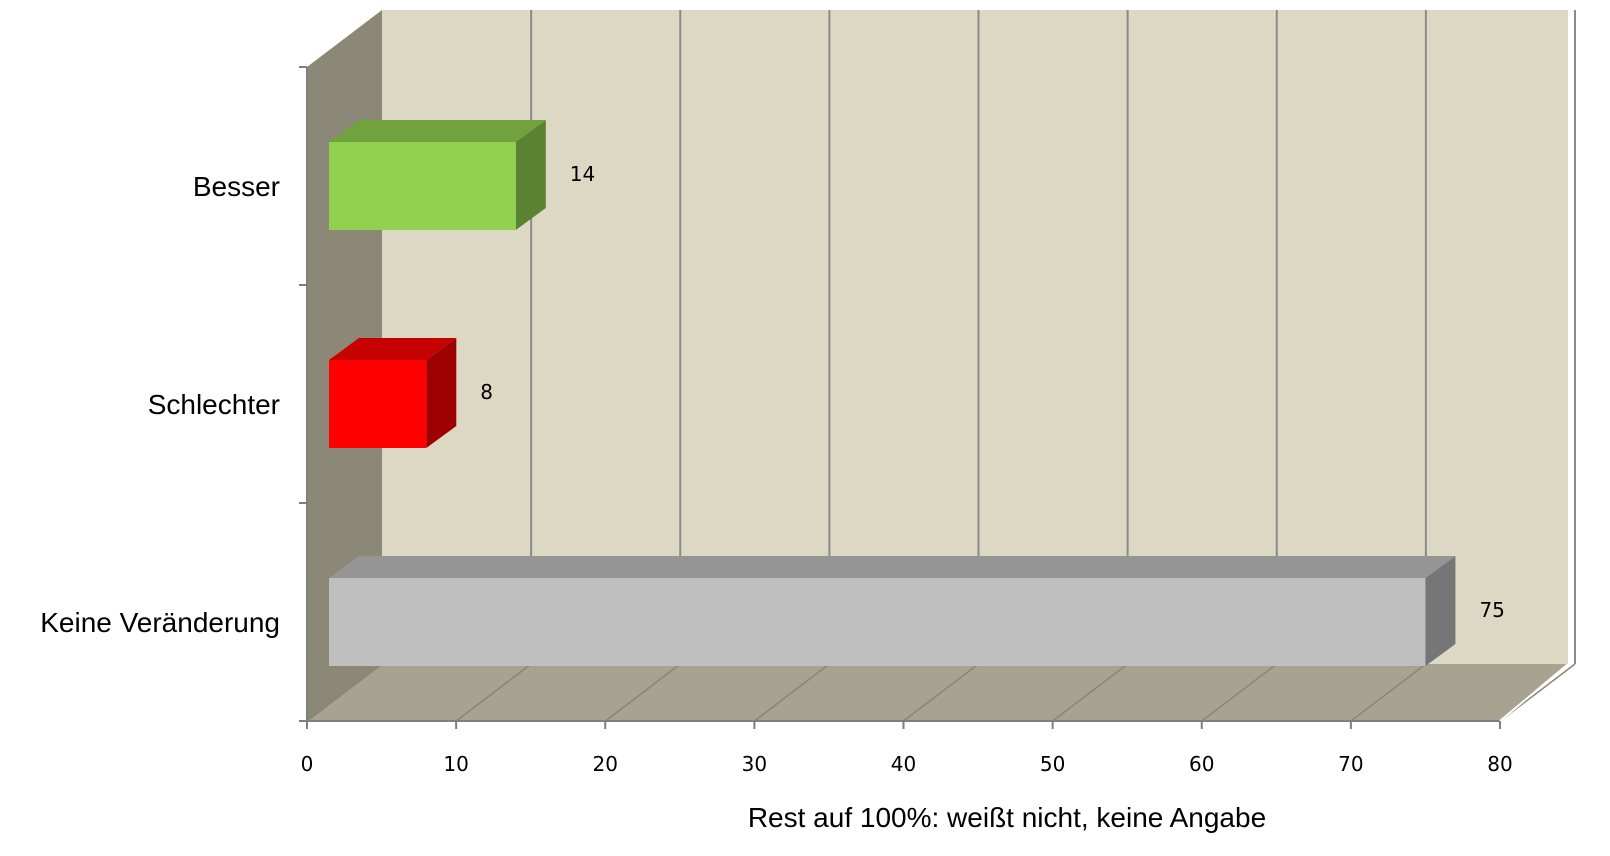 The image size is (1610, 856). I want to click on category-label: Schlechter, so click(214, 404).